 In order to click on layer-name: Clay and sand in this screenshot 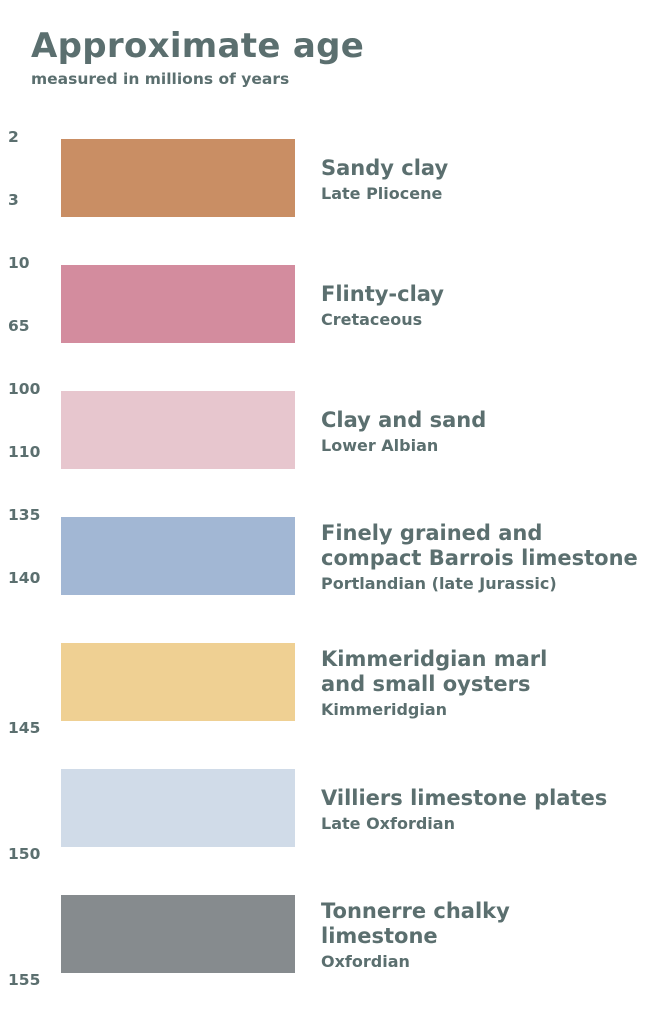, I will do `click(404, 419)`.